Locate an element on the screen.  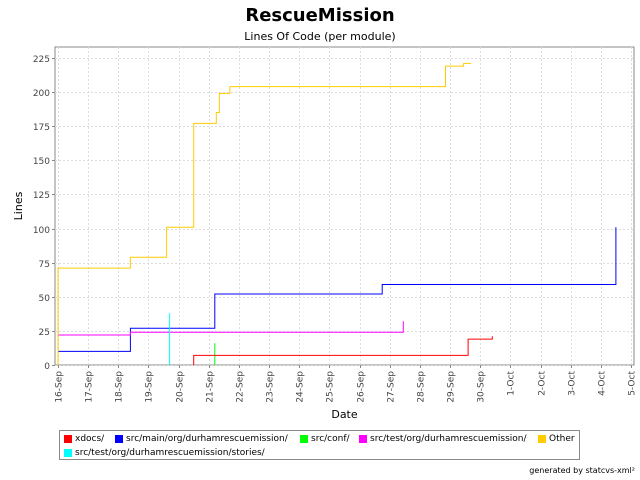
y-tick-label: 25 is located at coordinates (44, 333).